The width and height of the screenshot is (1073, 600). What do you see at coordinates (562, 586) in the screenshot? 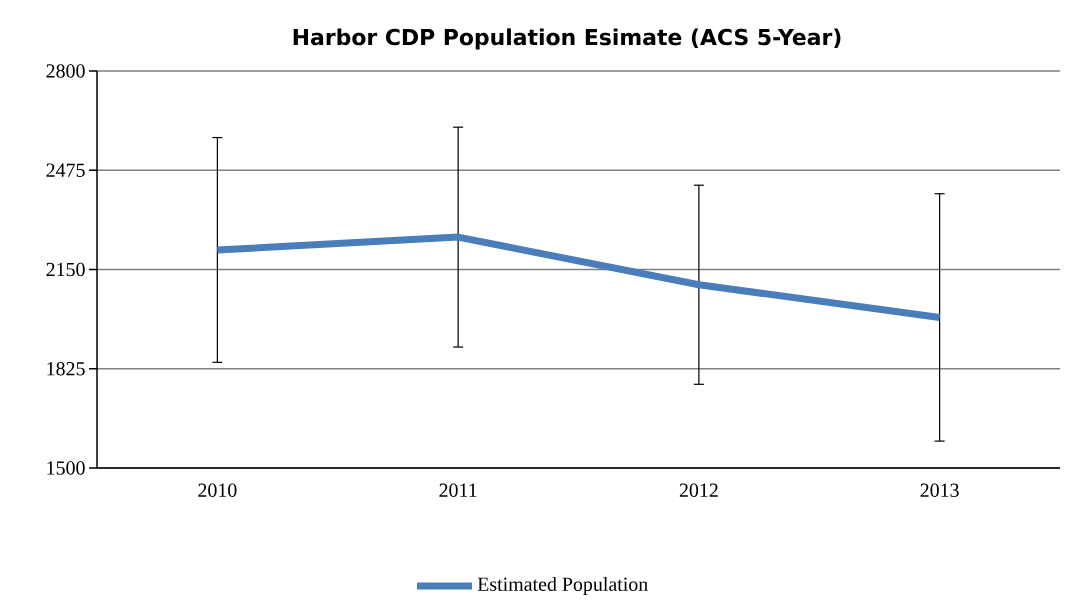
I see `legend-label: Estimated Population` at bounding box center [562, 586].